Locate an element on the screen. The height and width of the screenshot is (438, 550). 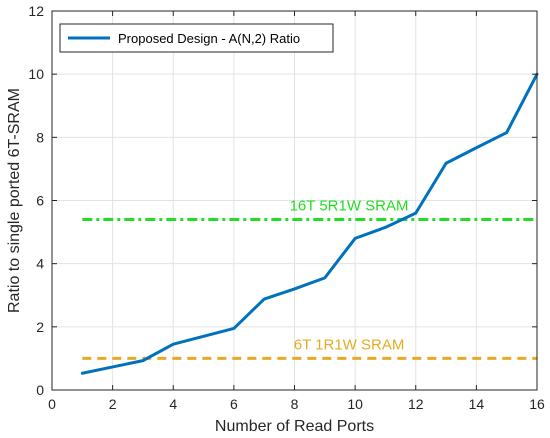
reference-line-label: 16T 5R1W SRAM is located at coordinates (349, 205).